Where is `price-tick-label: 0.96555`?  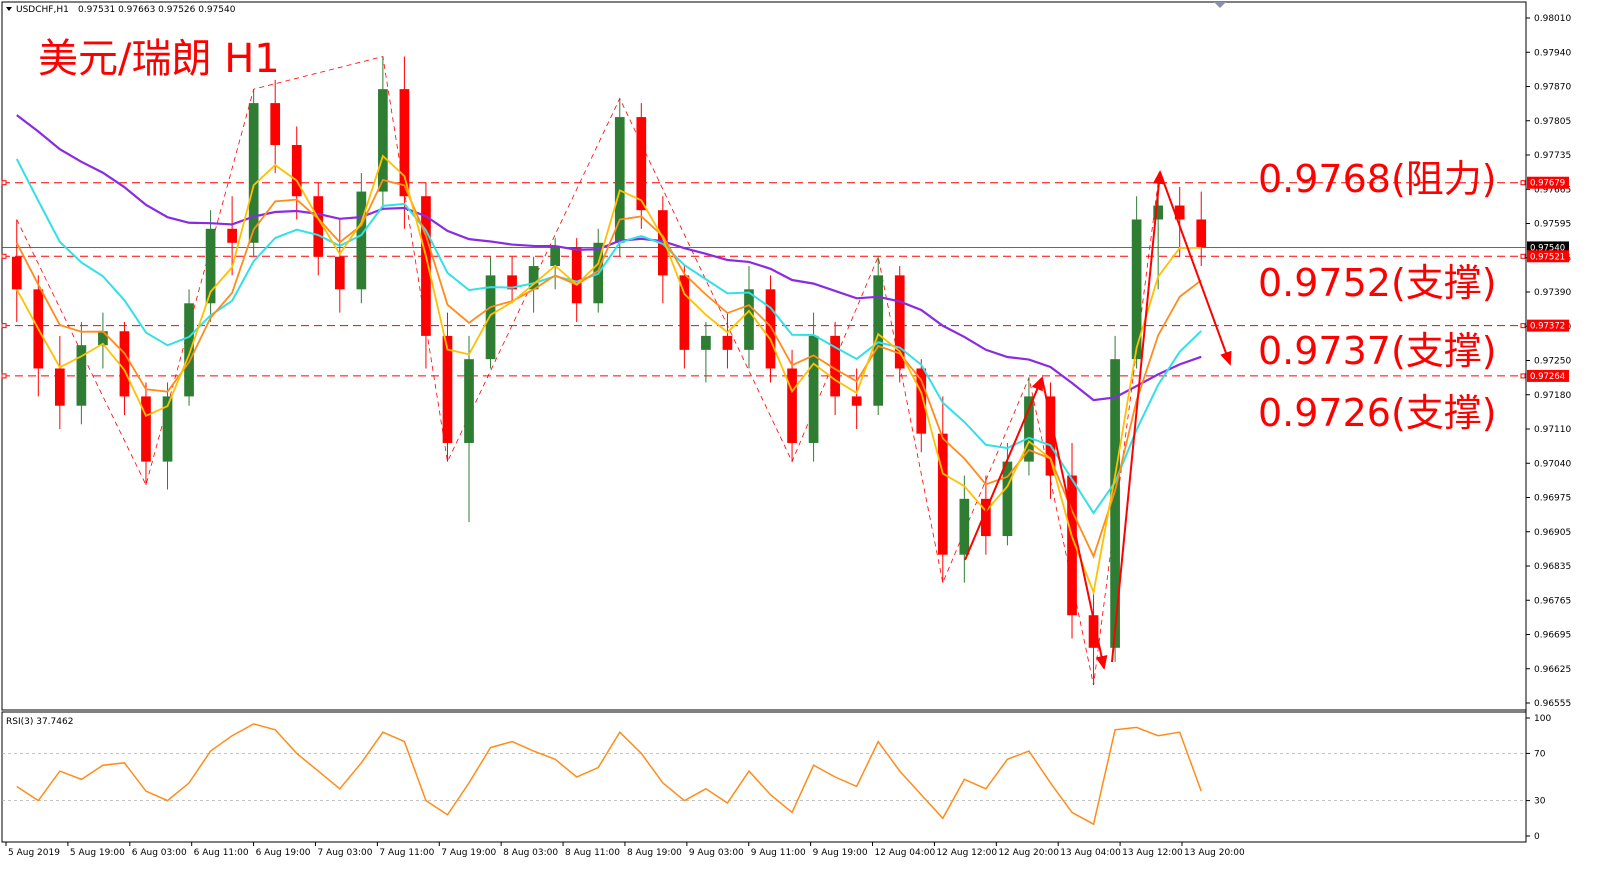 price-tick-label: 0.96555 is located at coordinates (1552, 704).